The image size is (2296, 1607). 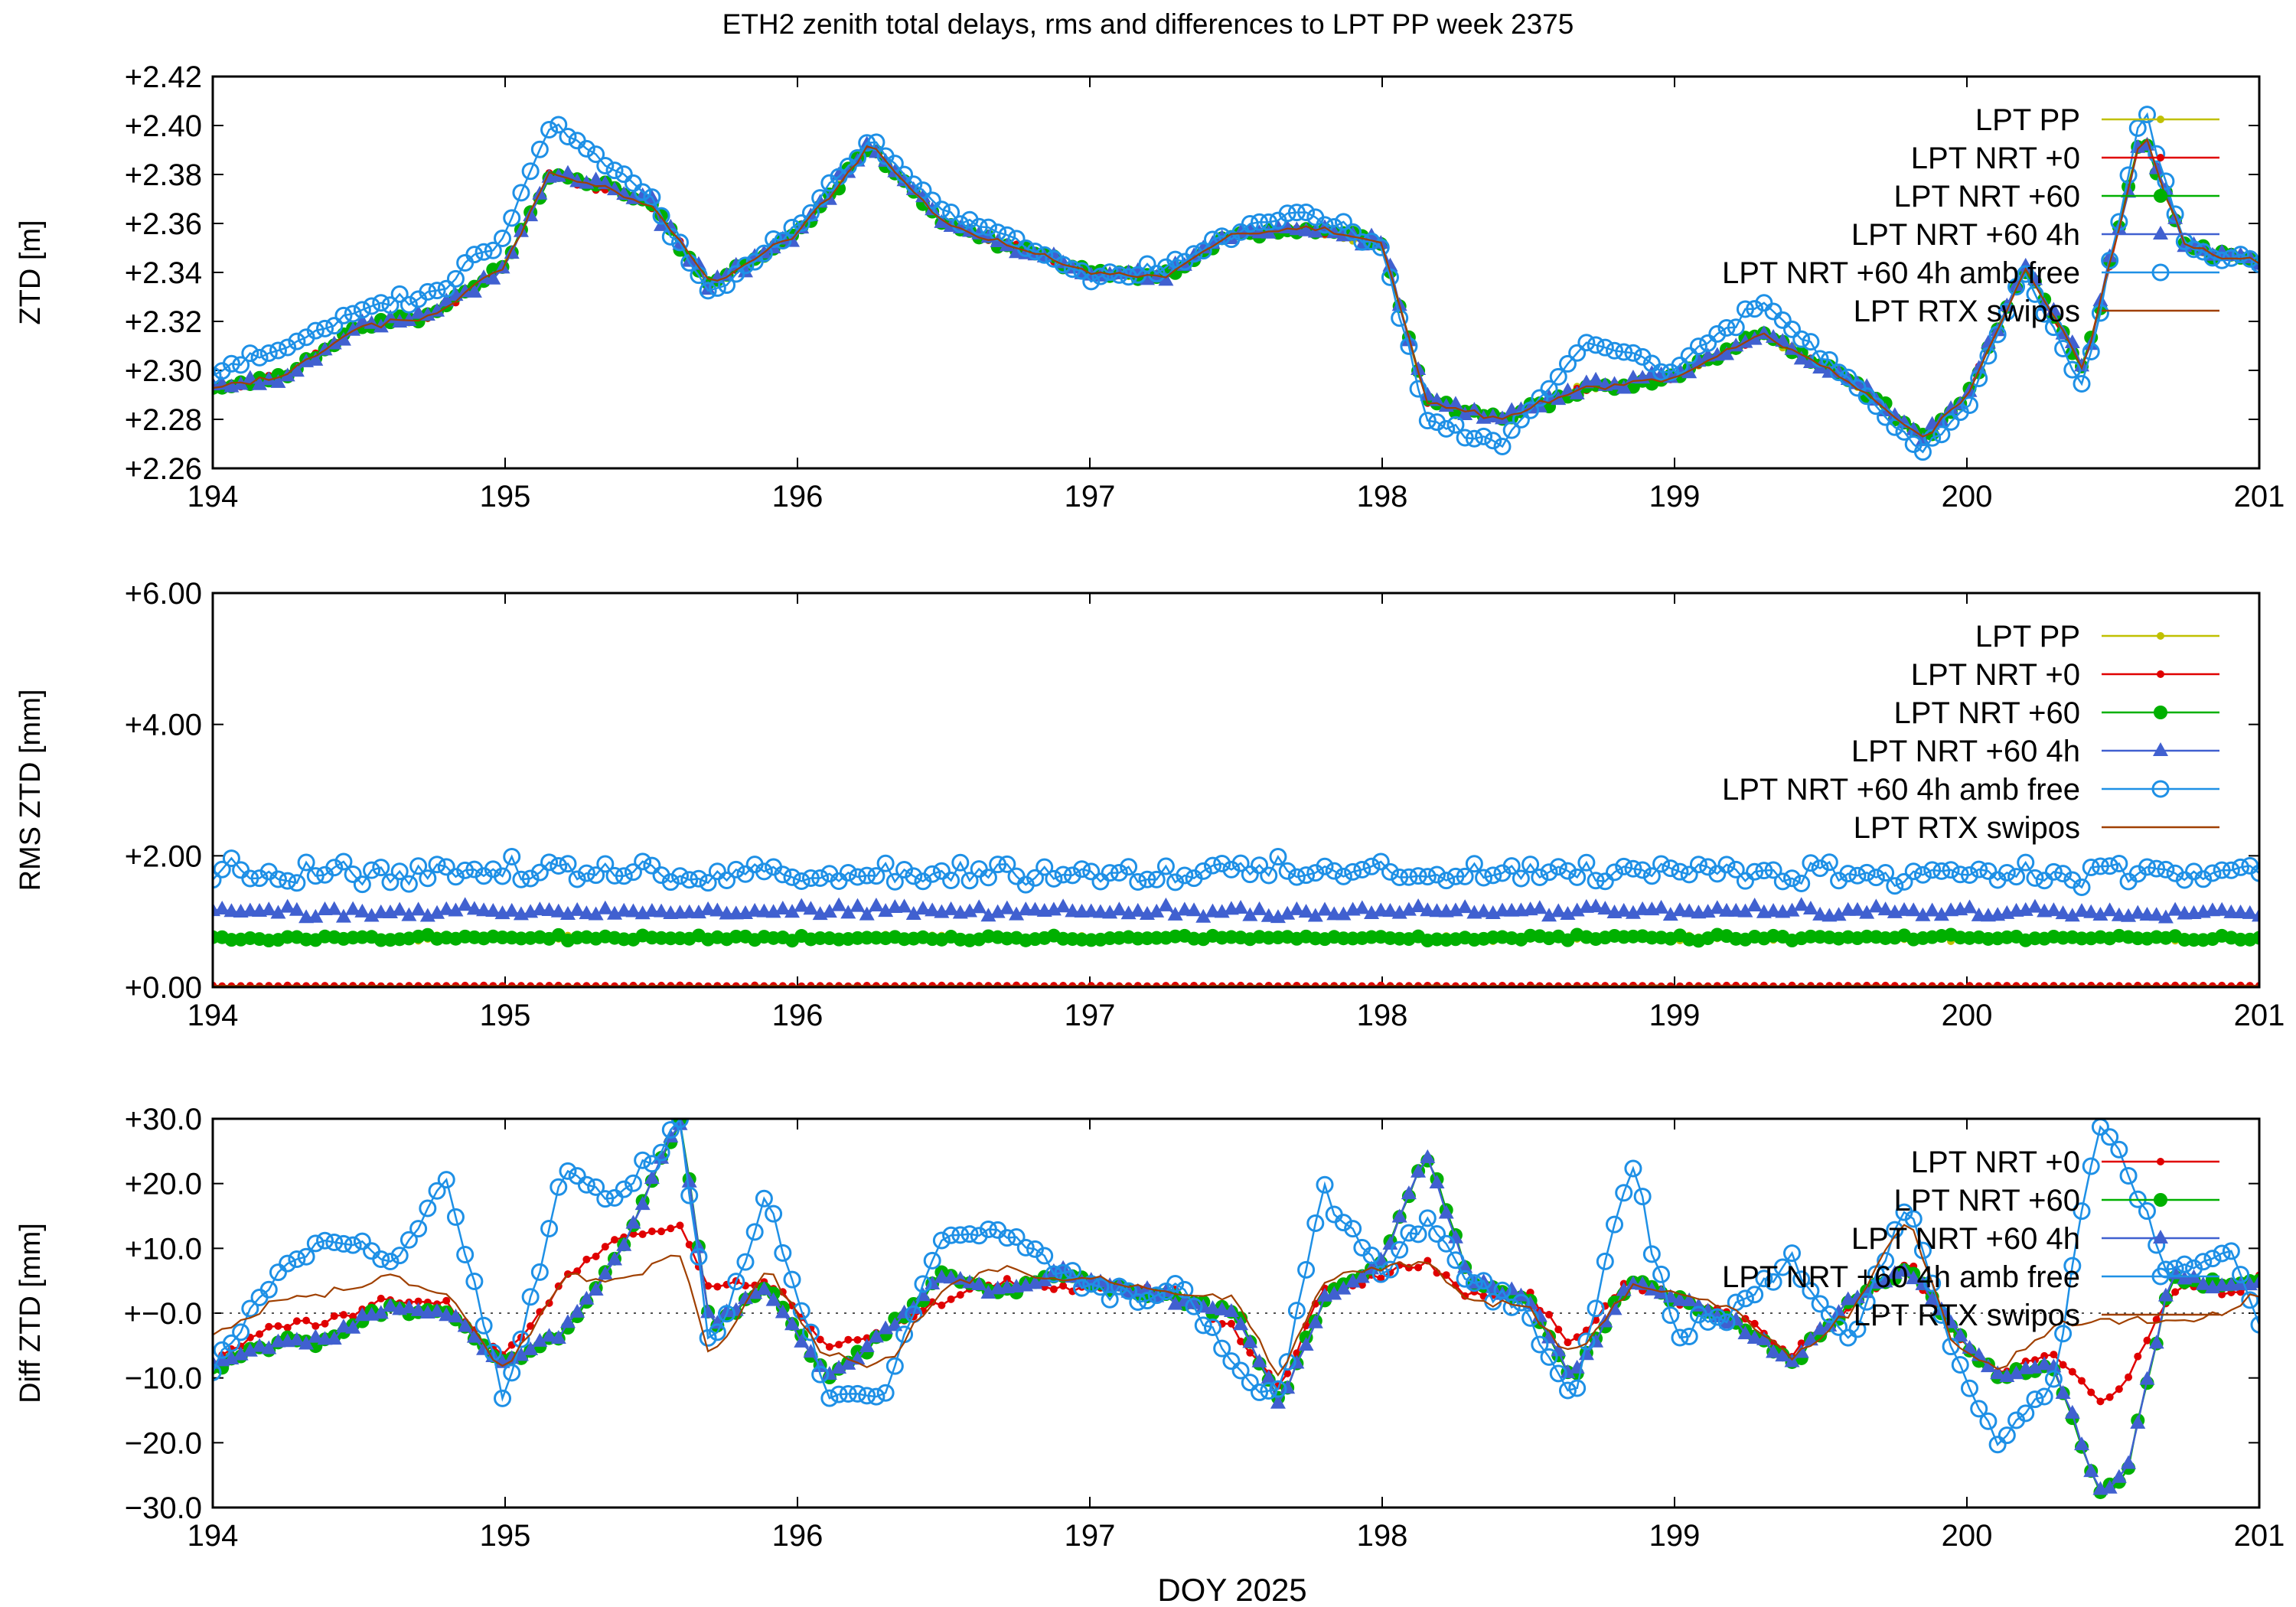 I want to click on legend-label: LPT NRT +60 4h amb free, so click(x=1901, y=273).